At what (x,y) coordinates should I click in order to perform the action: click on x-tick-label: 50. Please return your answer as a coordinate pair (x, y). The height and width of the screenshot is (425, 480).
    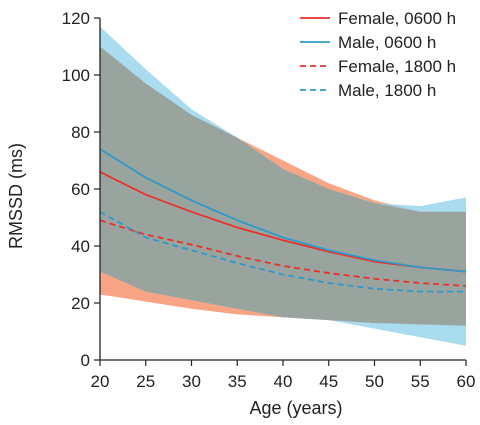
    Looking at the image, I should click on (374, 381).